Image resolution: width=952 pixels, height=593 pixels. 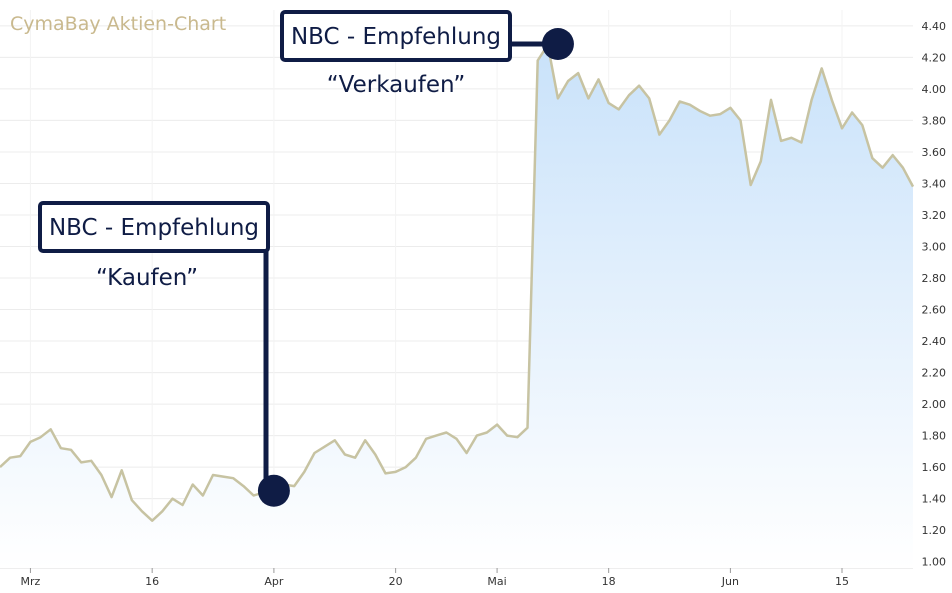 I want to click on y-tick-label: 1.00, so click(x=934, y=562).